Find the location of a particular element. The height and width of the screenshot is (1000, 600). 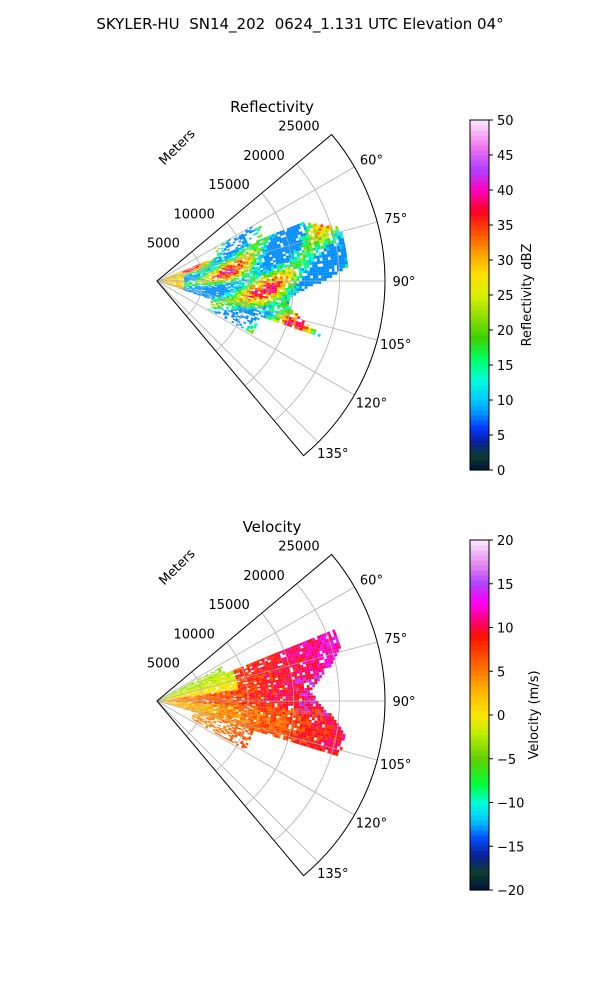

velocity-data is located at coordinates (252, 693).